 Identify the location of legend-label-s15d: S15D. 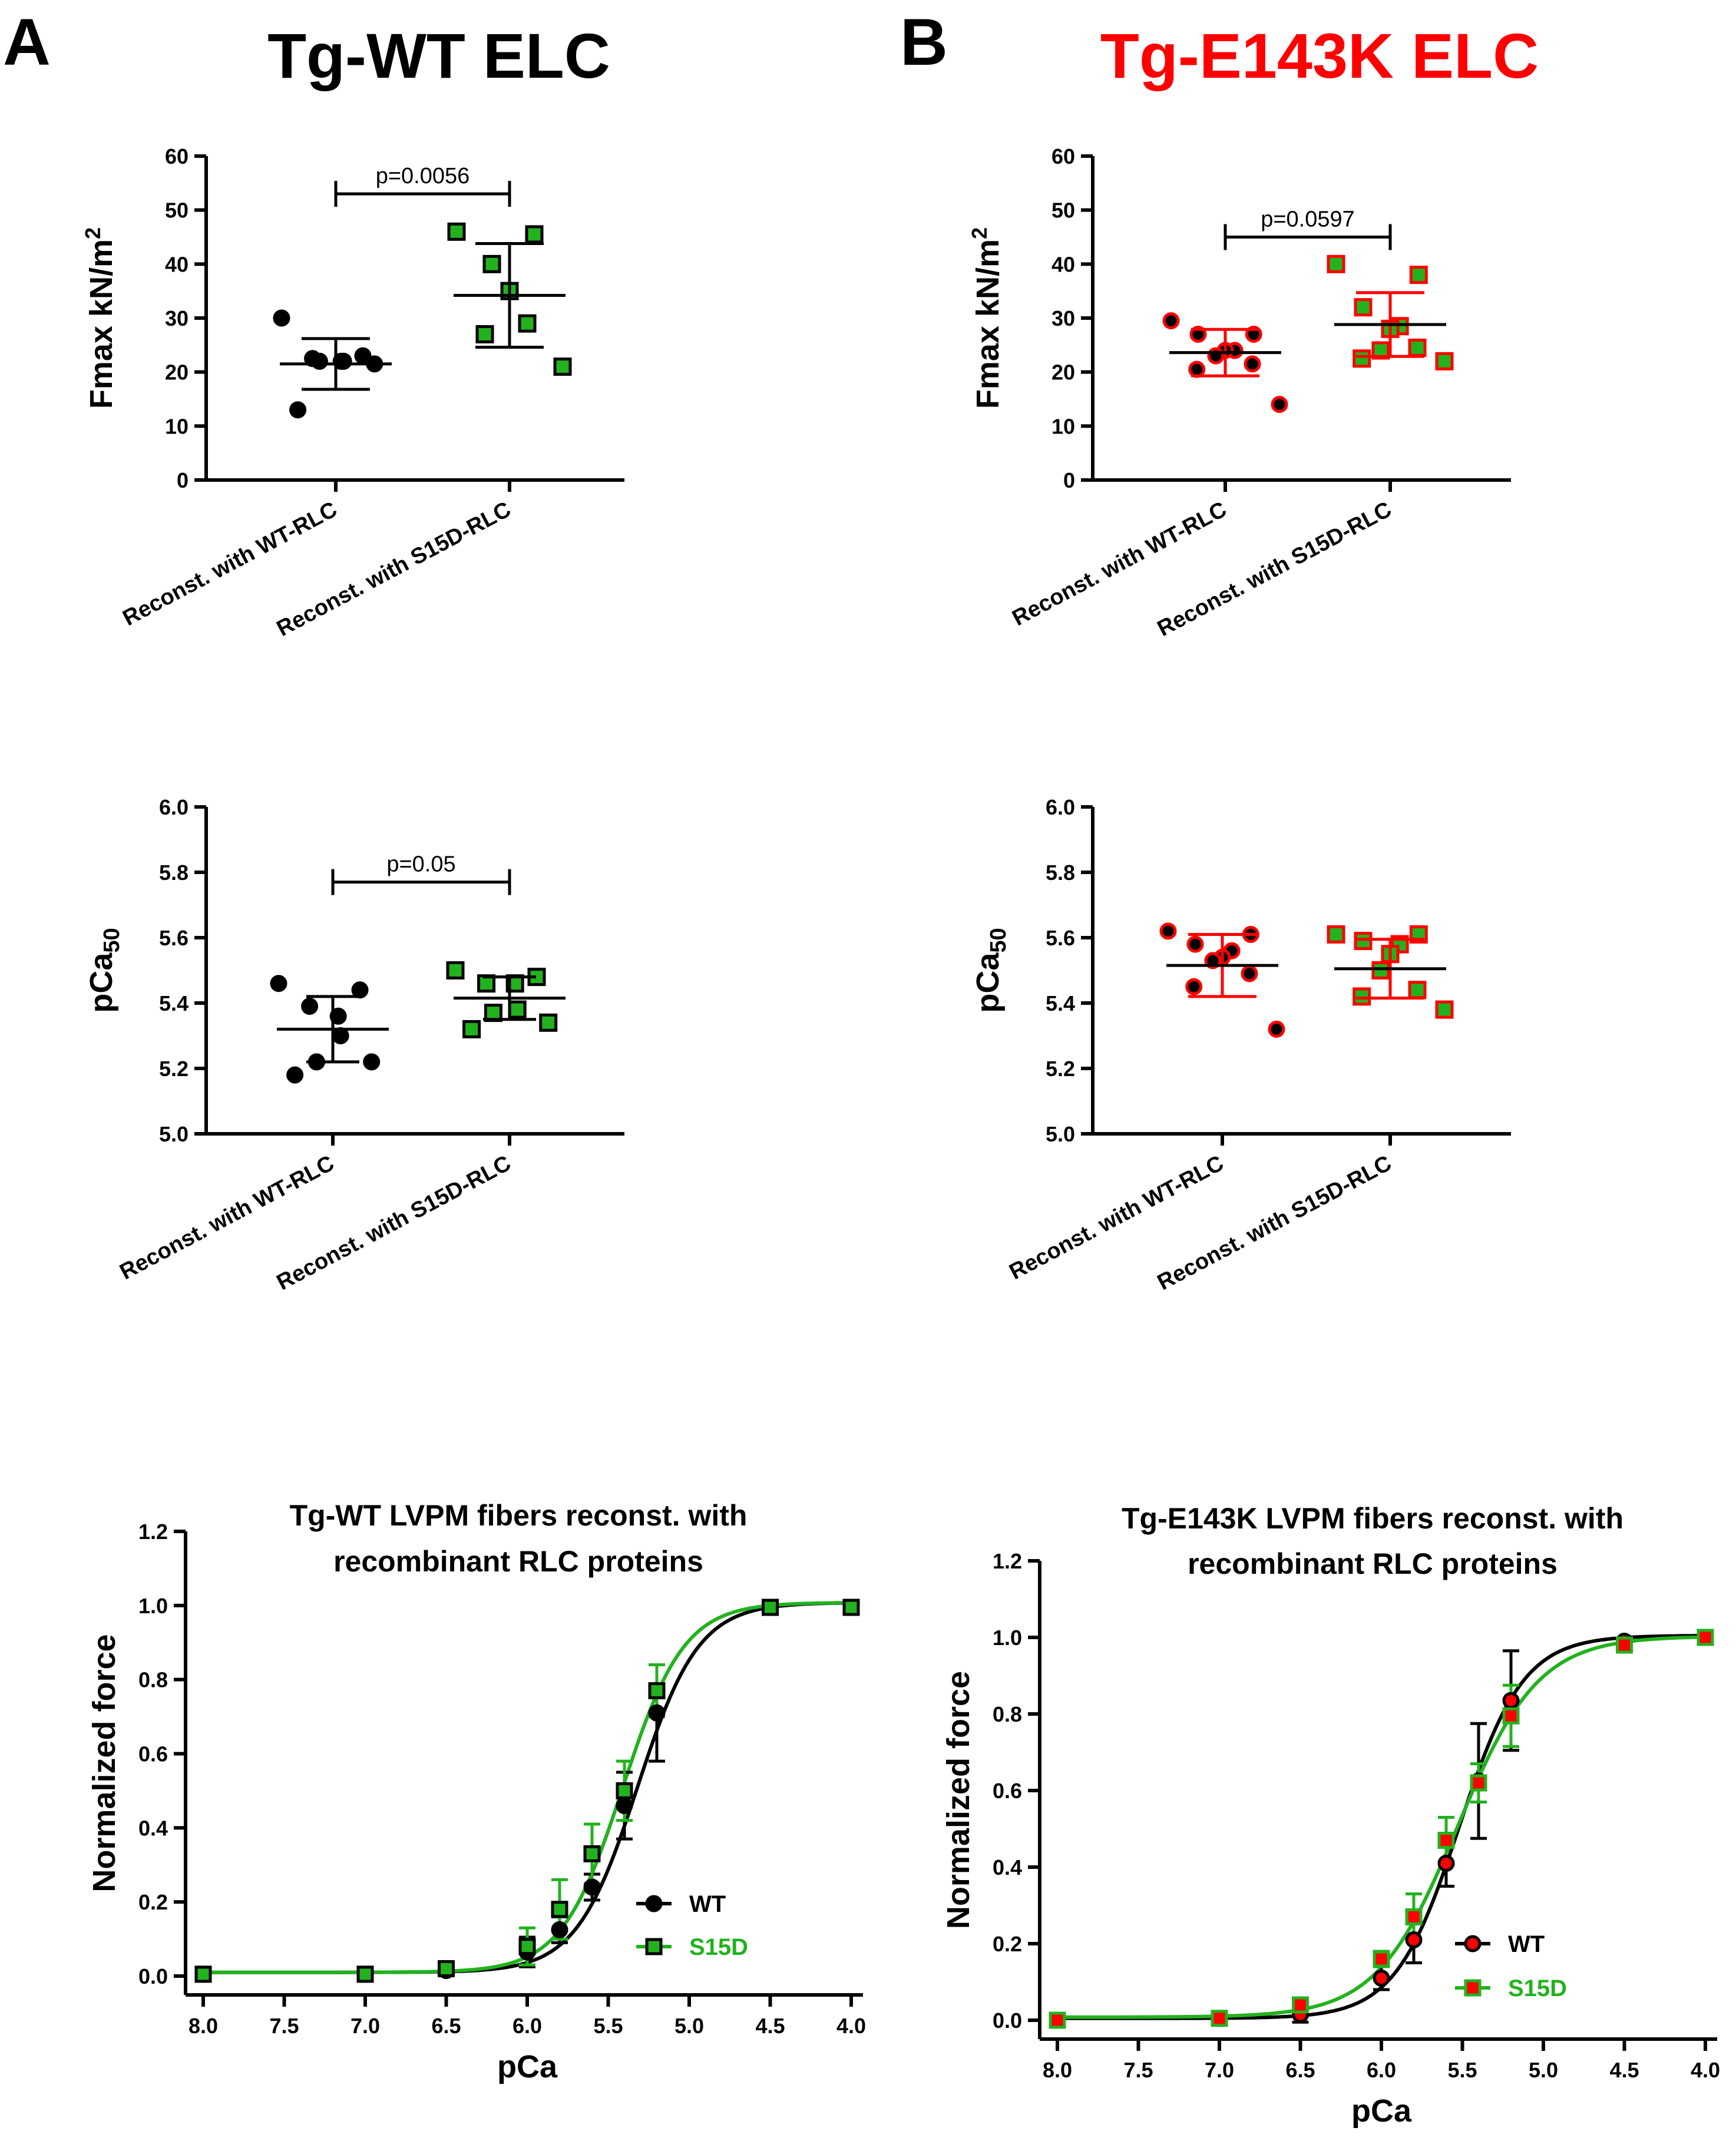
(718, 1947).